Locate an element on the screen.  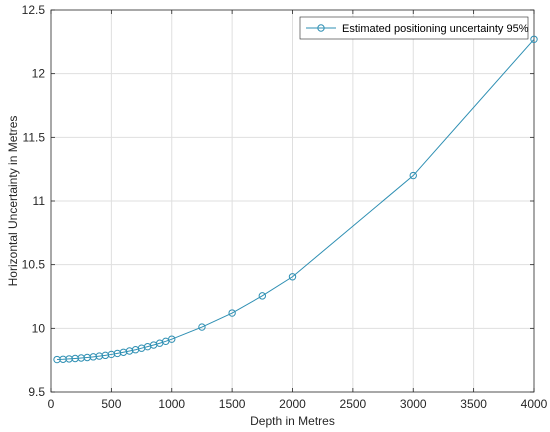
y-tick-label: 11.5 is located at coordinates (34, 137).